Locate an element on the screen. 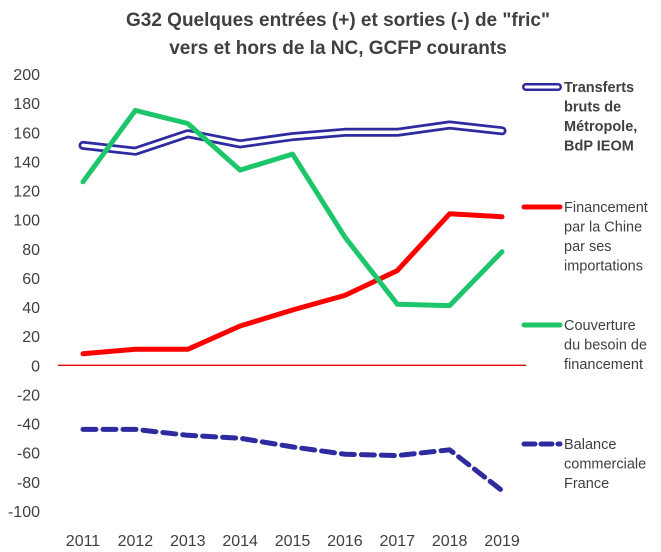  x-tick-label: 2016 is located at coordinates (345, 541).